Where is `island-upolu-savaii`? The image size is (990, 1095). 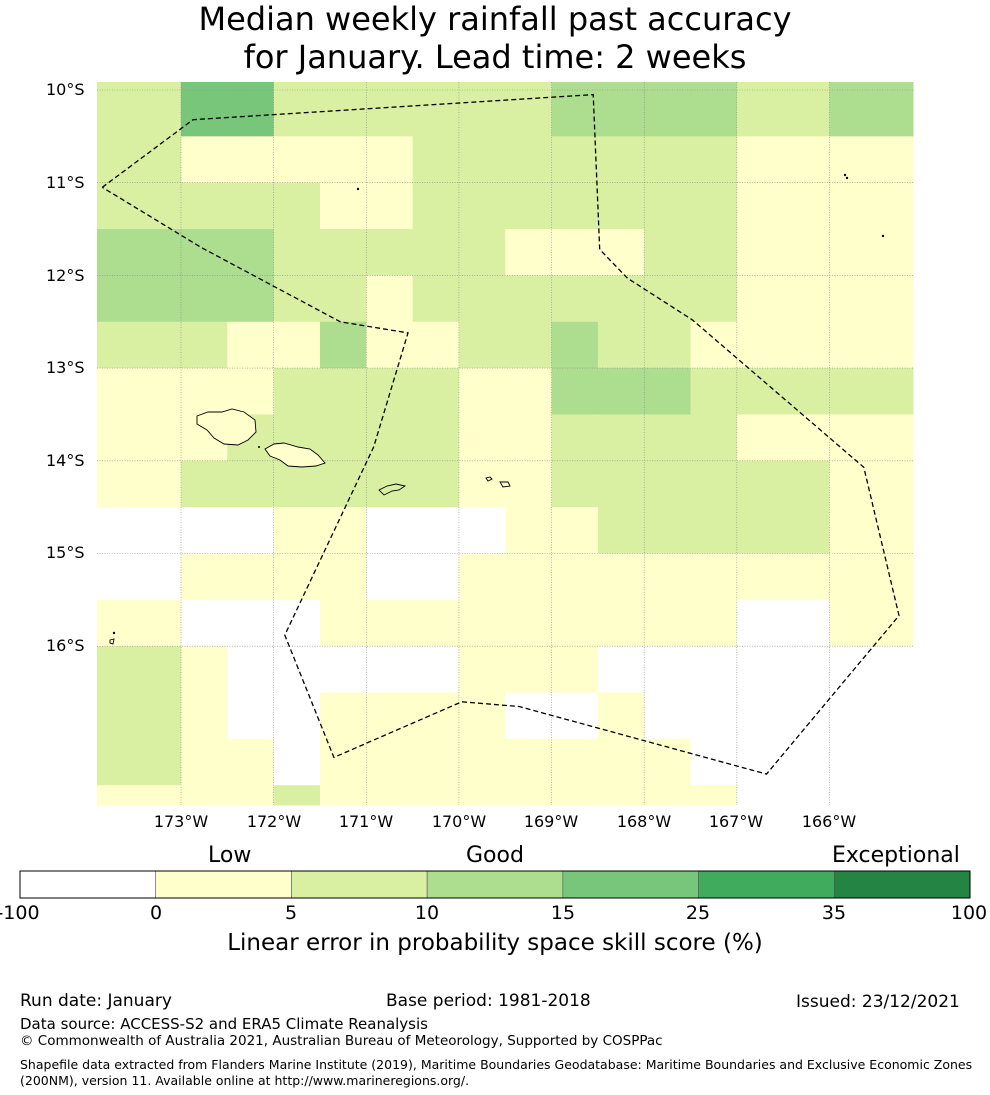 island-upolu-savaii is located at coordinates (226, 427).